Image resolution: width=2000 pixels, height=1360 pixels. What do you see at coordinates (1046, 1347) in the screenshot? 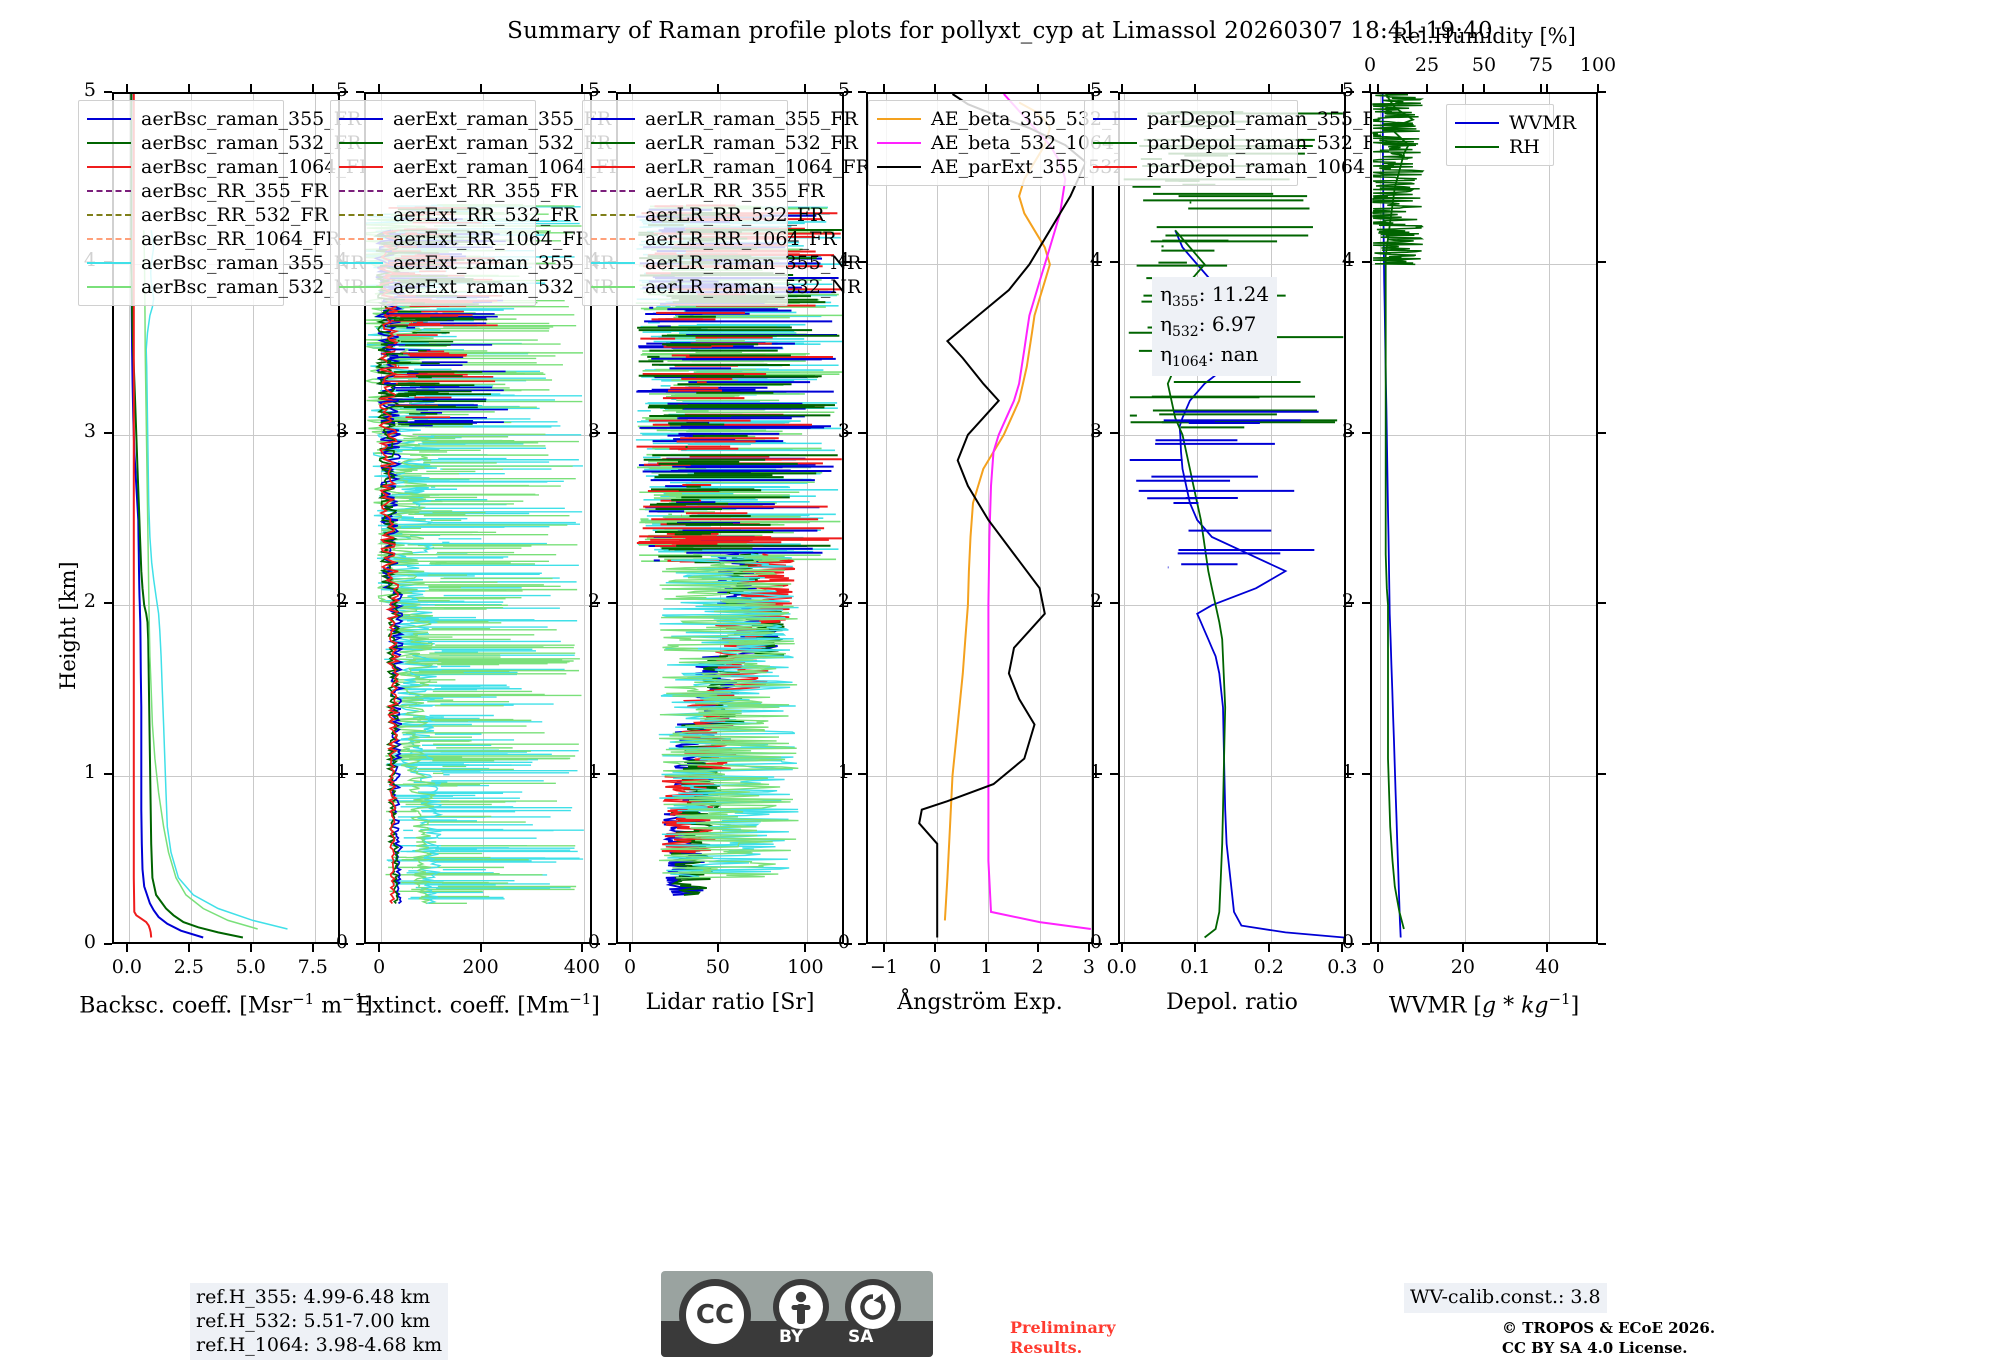
I see `preliminary-line-2: Results.` at bounding box center [1046, 1347].